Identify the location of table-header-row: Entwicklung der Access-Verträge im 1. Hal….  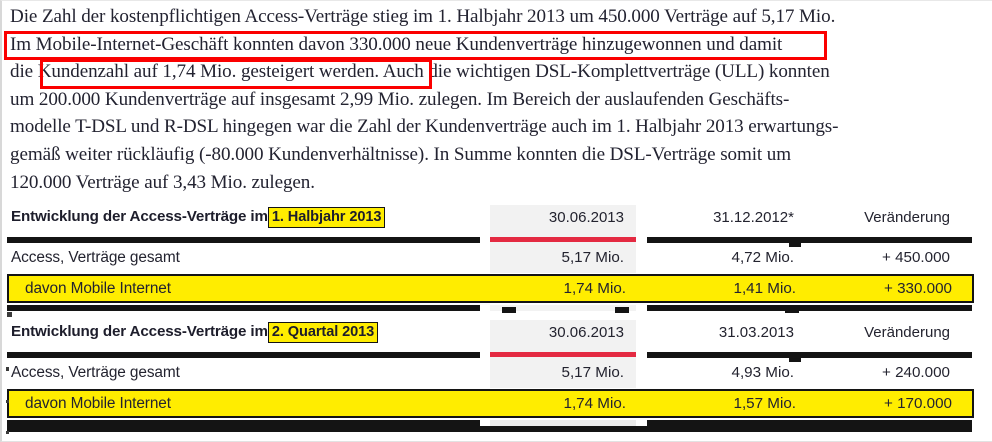
(497, 220).